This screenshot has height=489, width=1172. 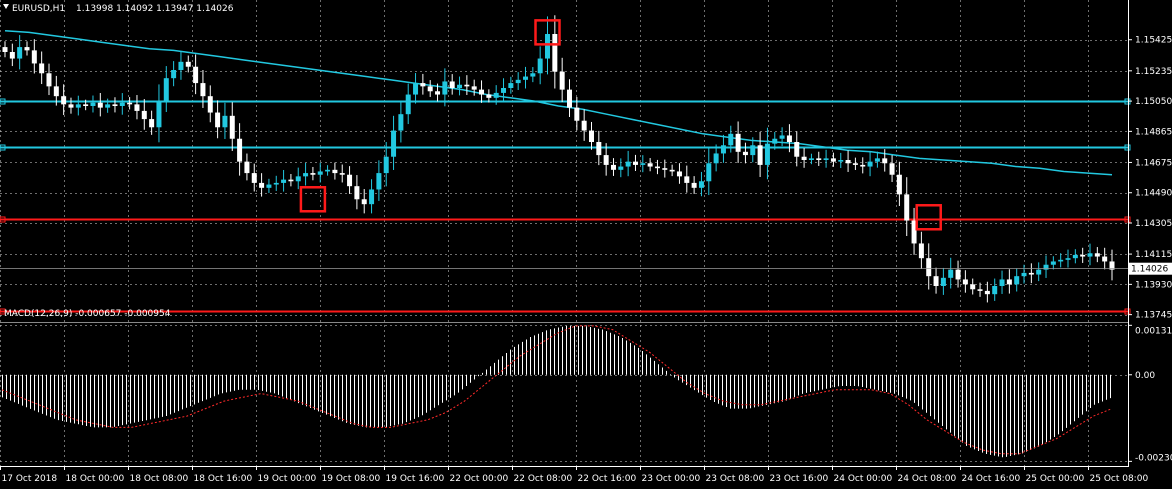 What do you see at coordinates (991, 479) in the screenshot?
I see `time-tick-label: 24 Oct 16:00` at bounding box center [991, 479].